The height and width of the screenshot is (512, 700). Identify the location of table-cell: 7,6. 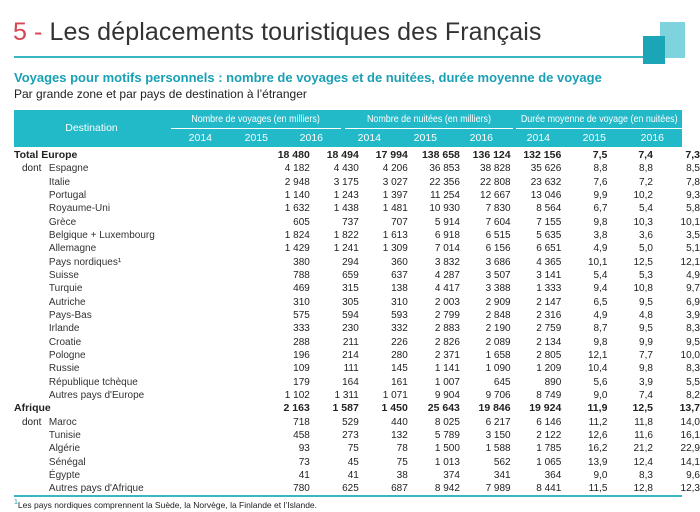
(600, 182).